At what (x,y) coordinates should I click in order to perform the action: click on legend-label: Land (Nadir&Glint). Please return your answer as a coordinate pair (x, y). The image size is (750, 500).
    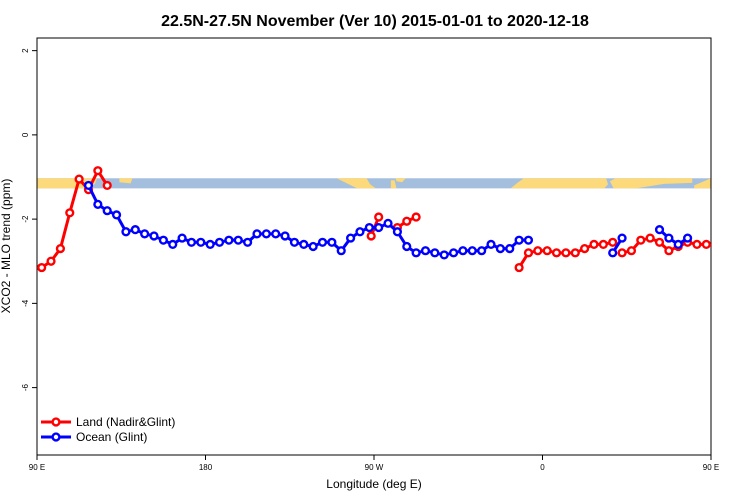
    Looking at the image, I should click on (125, 422).